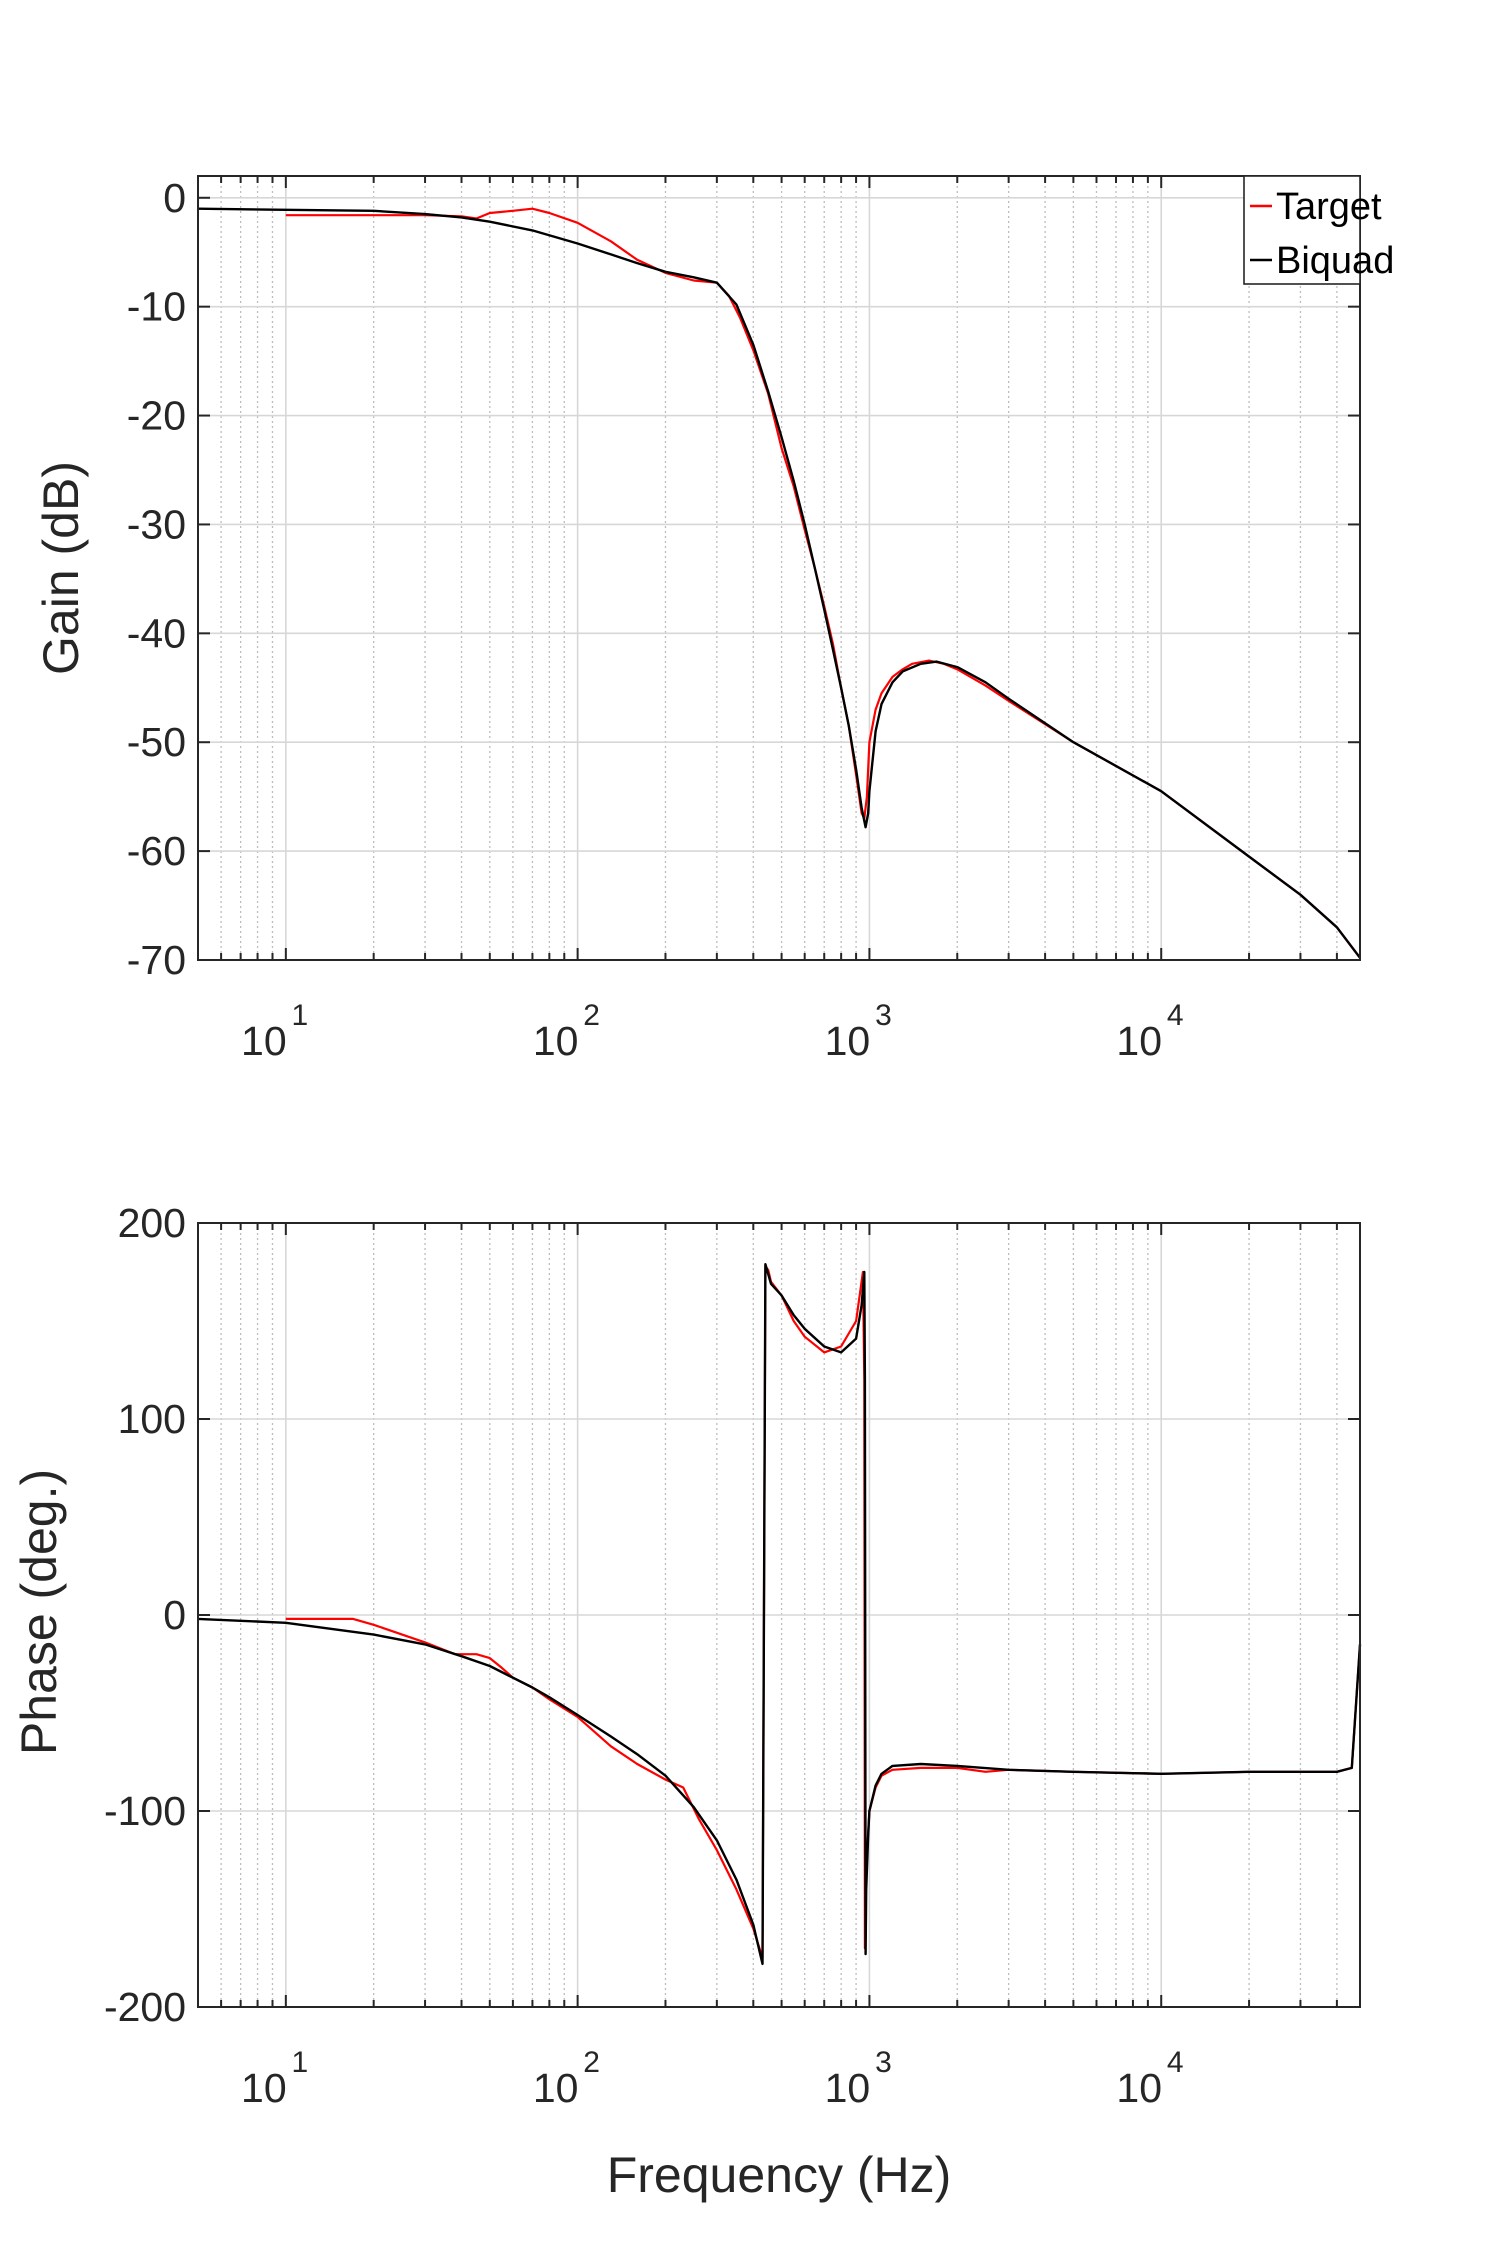 This screenshot has height=2250, width=1500. What do you see at coordinates (145, 1811) in the screenshot?
I see `y-tick-label: -100` at bounding box center [145, 1811].